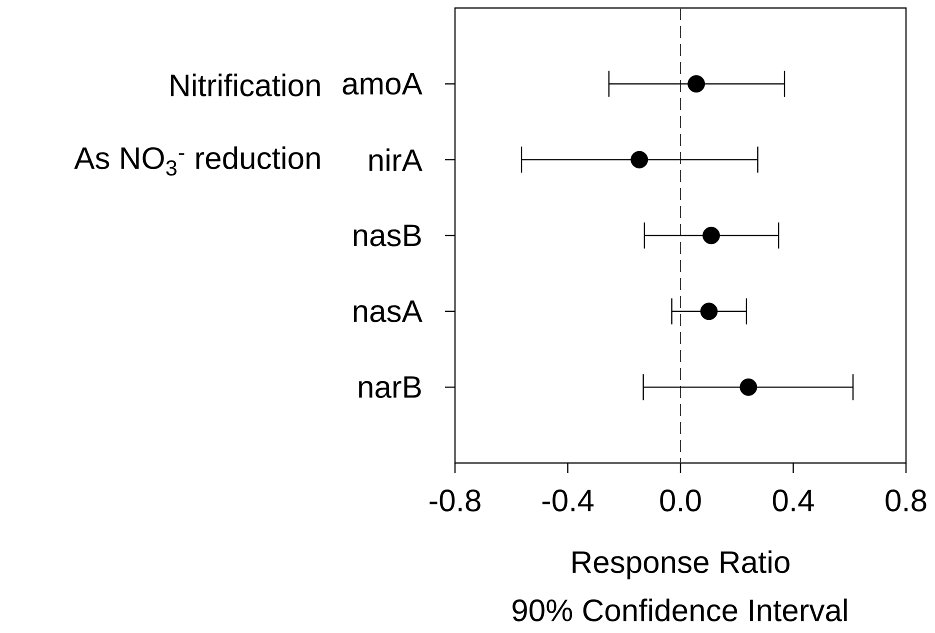 The image size is (935, 633). Describe the element at coordinates (382, 84) in the screenshot. I see `y-tick-label: amoA` at that location.